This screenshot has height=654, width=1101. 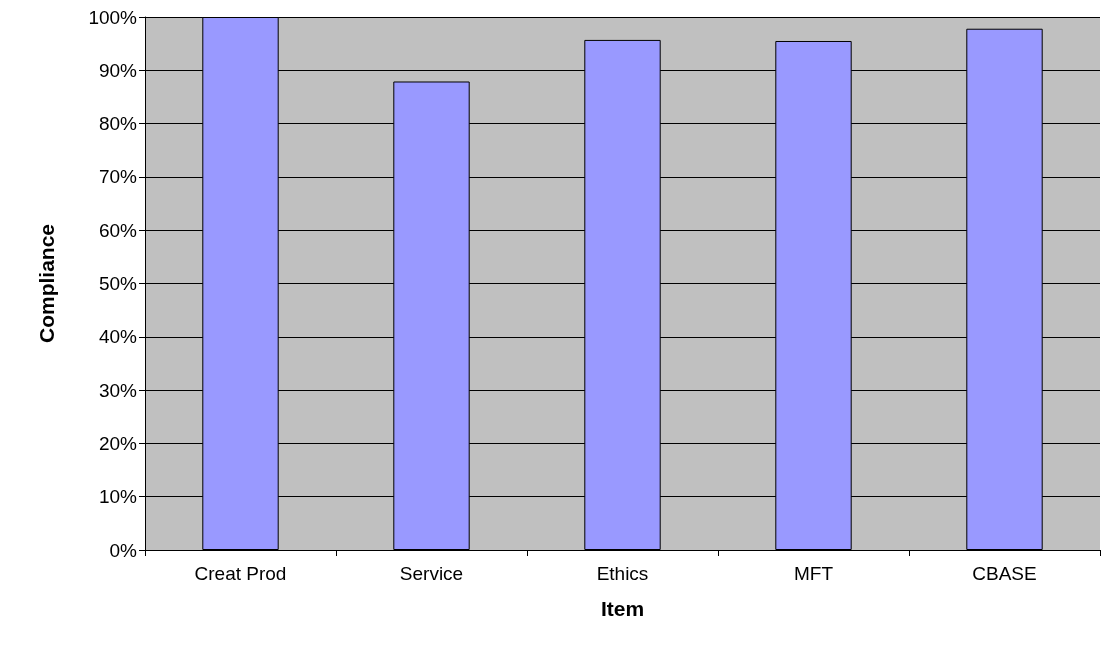 I want to click on x-tick-label: MFT, so click(x=813, y=573).